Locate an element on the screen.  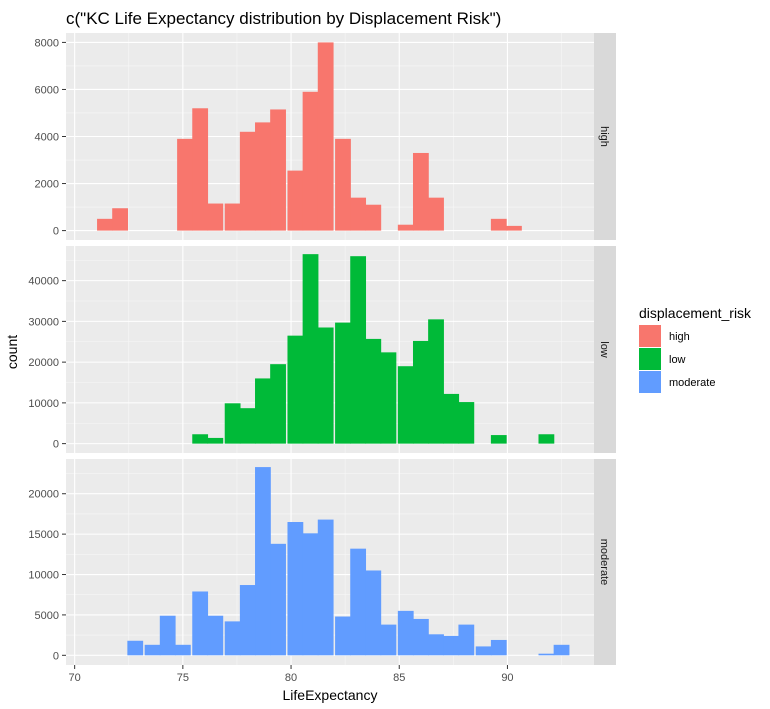
y-tick-label: 8000 is located at coordinates (47, 43).